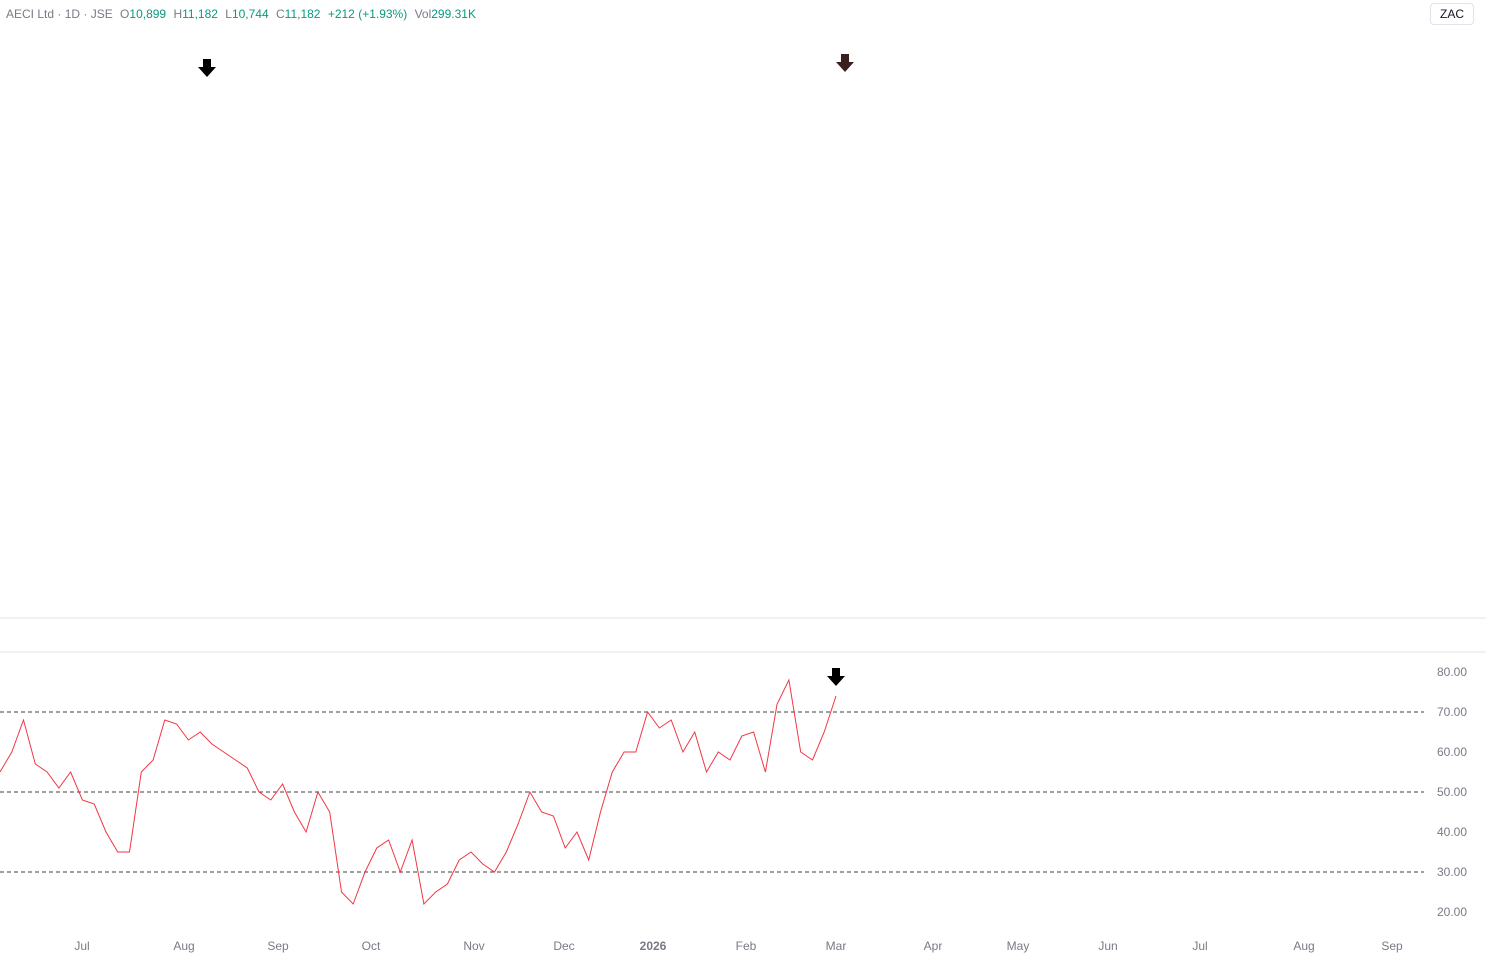 Image resolution: width=1486 pixels, height=956 pixels. What do you see at coordinates (1452, 792) in the screenshot?
I see `rsi-axis-label: 50.00` at bounding box center [1452, 792].